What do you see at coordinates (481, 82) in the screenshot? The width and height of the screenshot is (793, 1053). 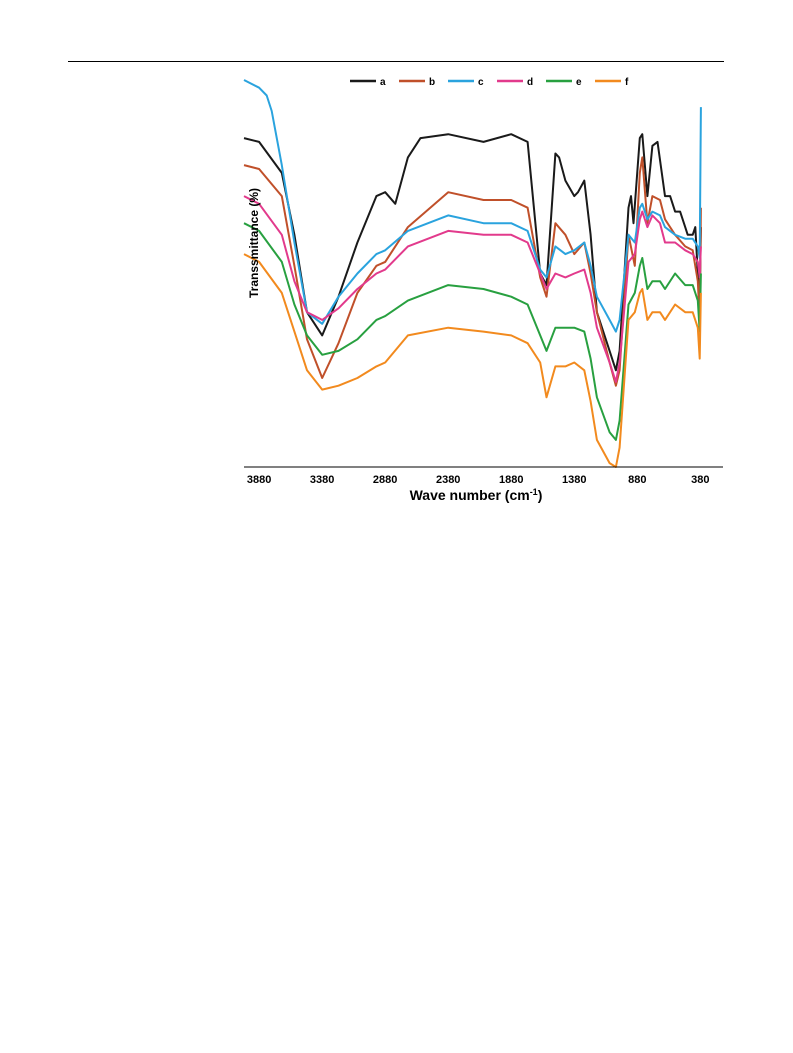 I see `legend-label-c: c` at bounding box center [481, 82].